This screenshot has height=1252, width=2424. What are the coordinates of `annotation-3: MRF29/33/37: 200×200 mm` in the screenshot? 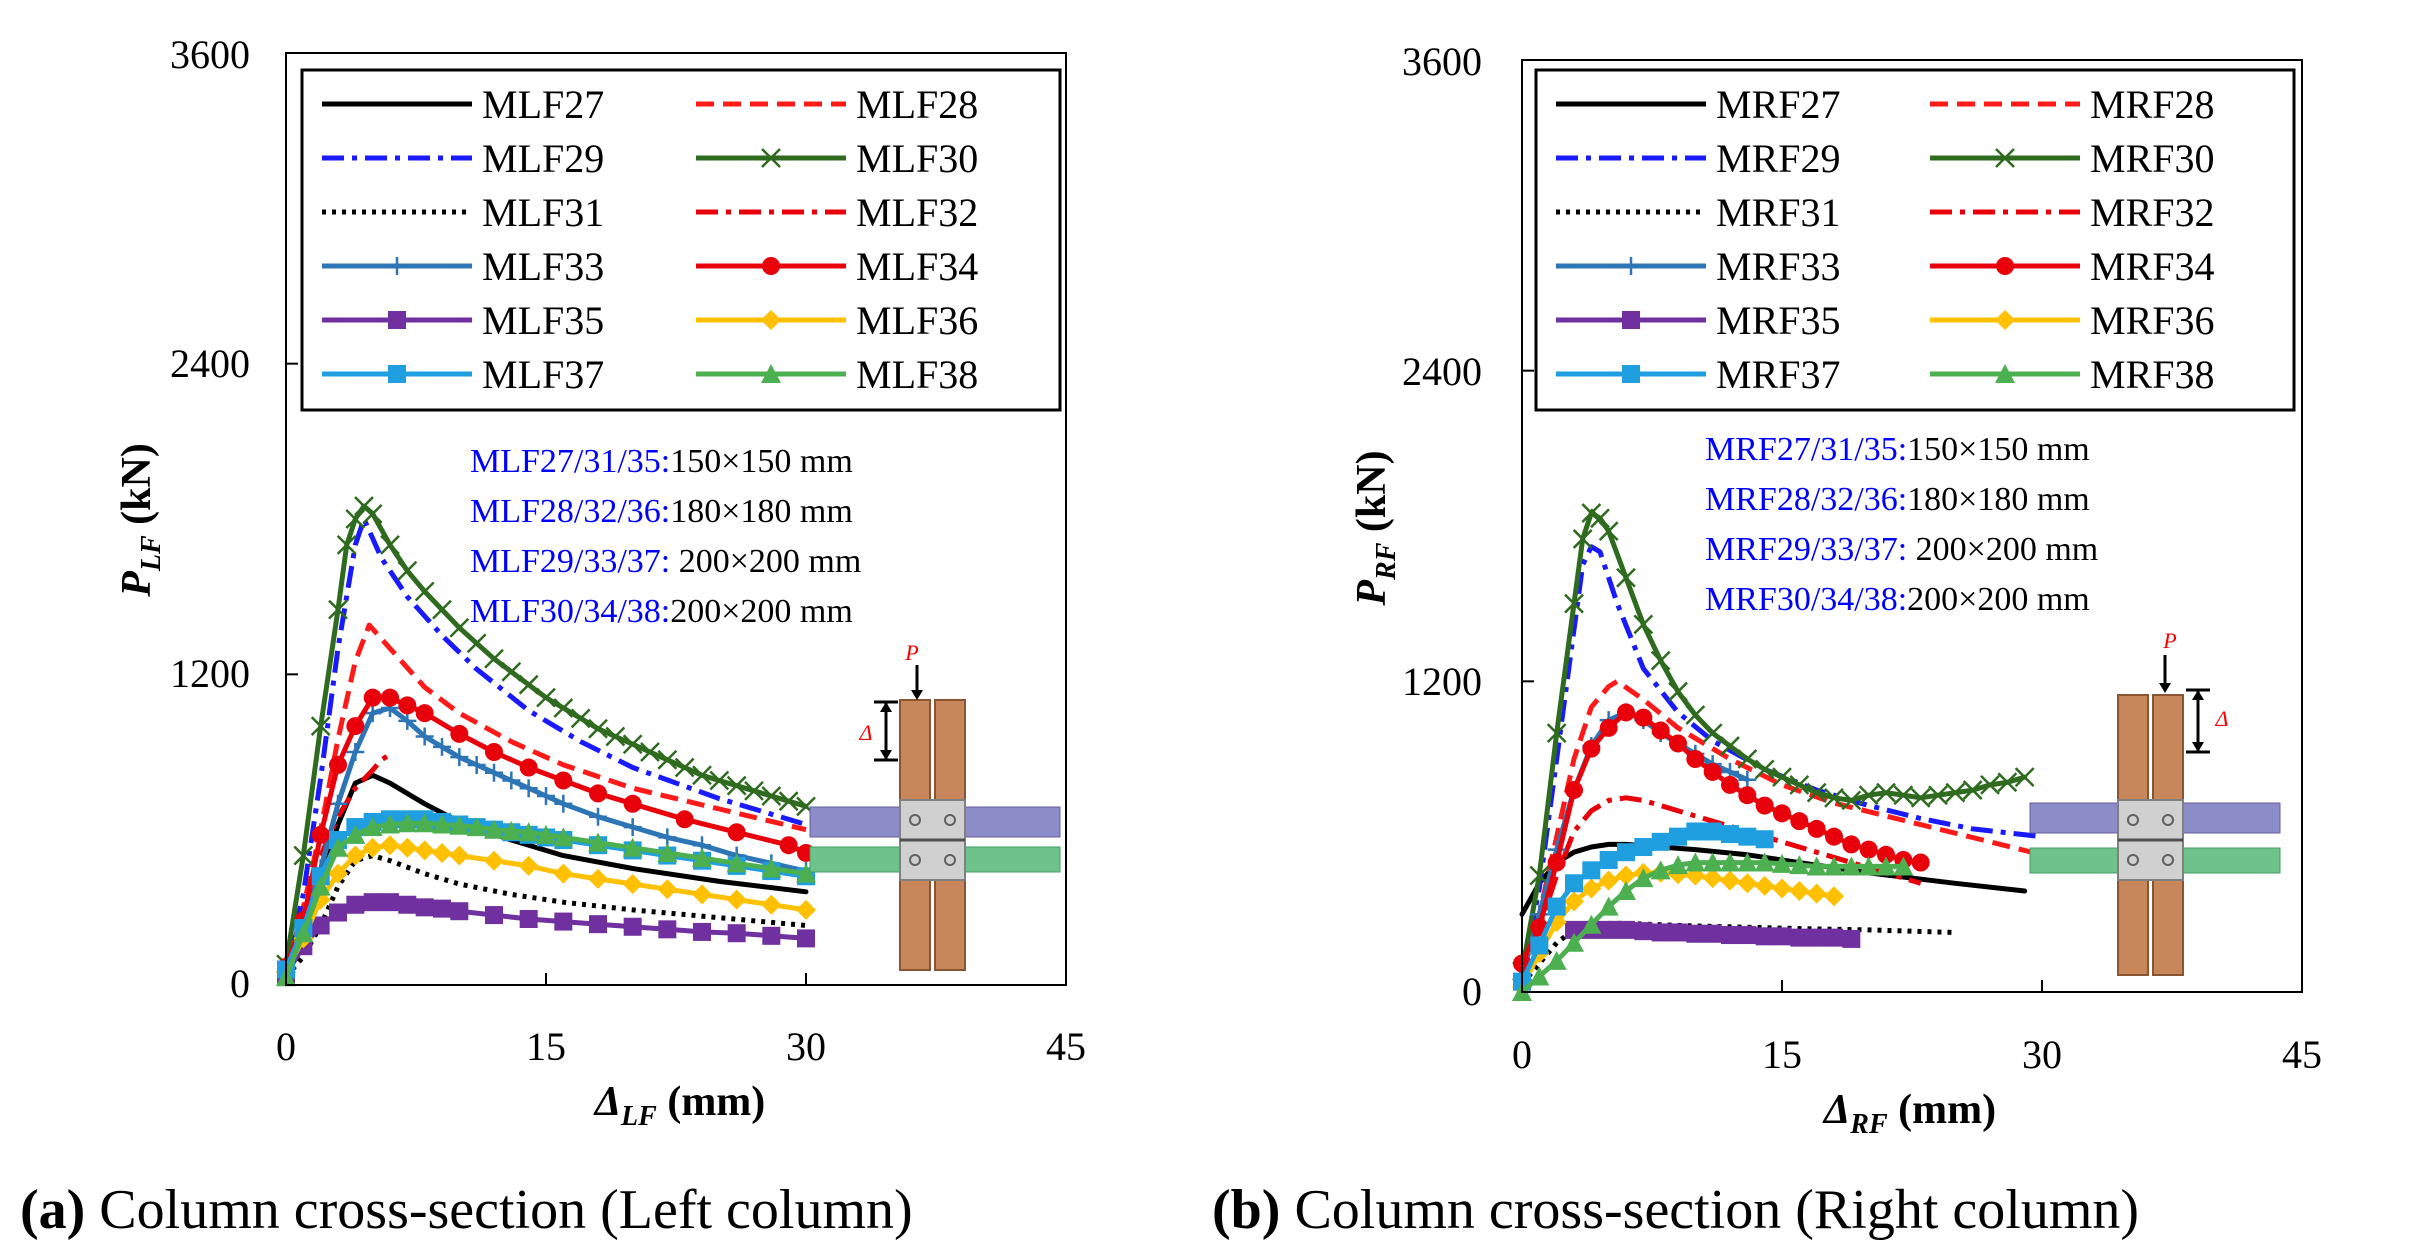 It's located at (1901, 549).